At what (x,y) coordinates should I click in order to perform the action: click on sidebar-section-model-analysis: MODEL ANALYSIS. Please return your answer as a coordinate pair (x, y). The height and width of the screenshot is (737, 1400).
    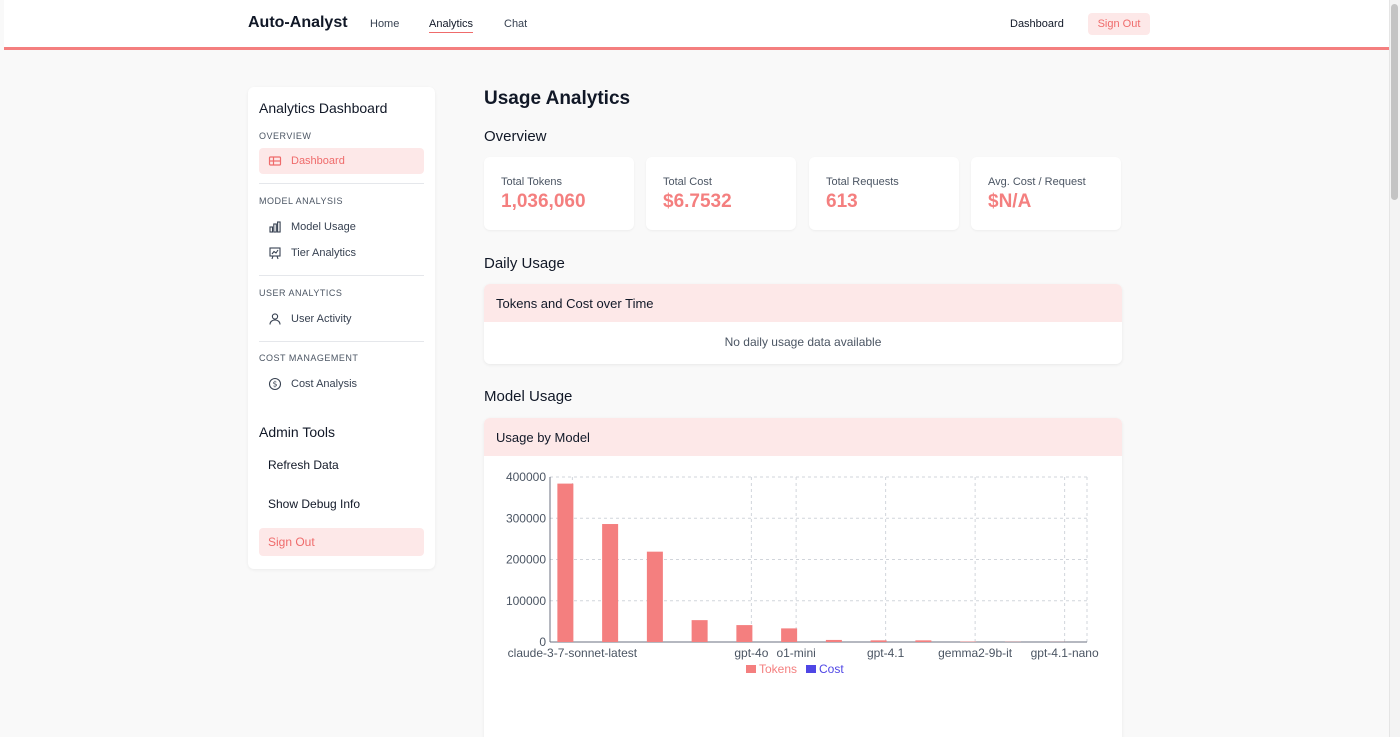
    Looking at the image, I should click on (301, 201).